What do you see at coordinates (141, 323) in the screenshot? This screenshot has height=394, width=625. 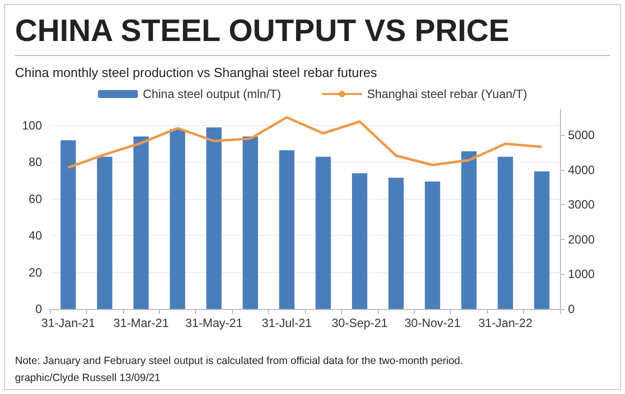 I see `x-tick-label: 31-Mar-21` at bounding box center [141, 323].